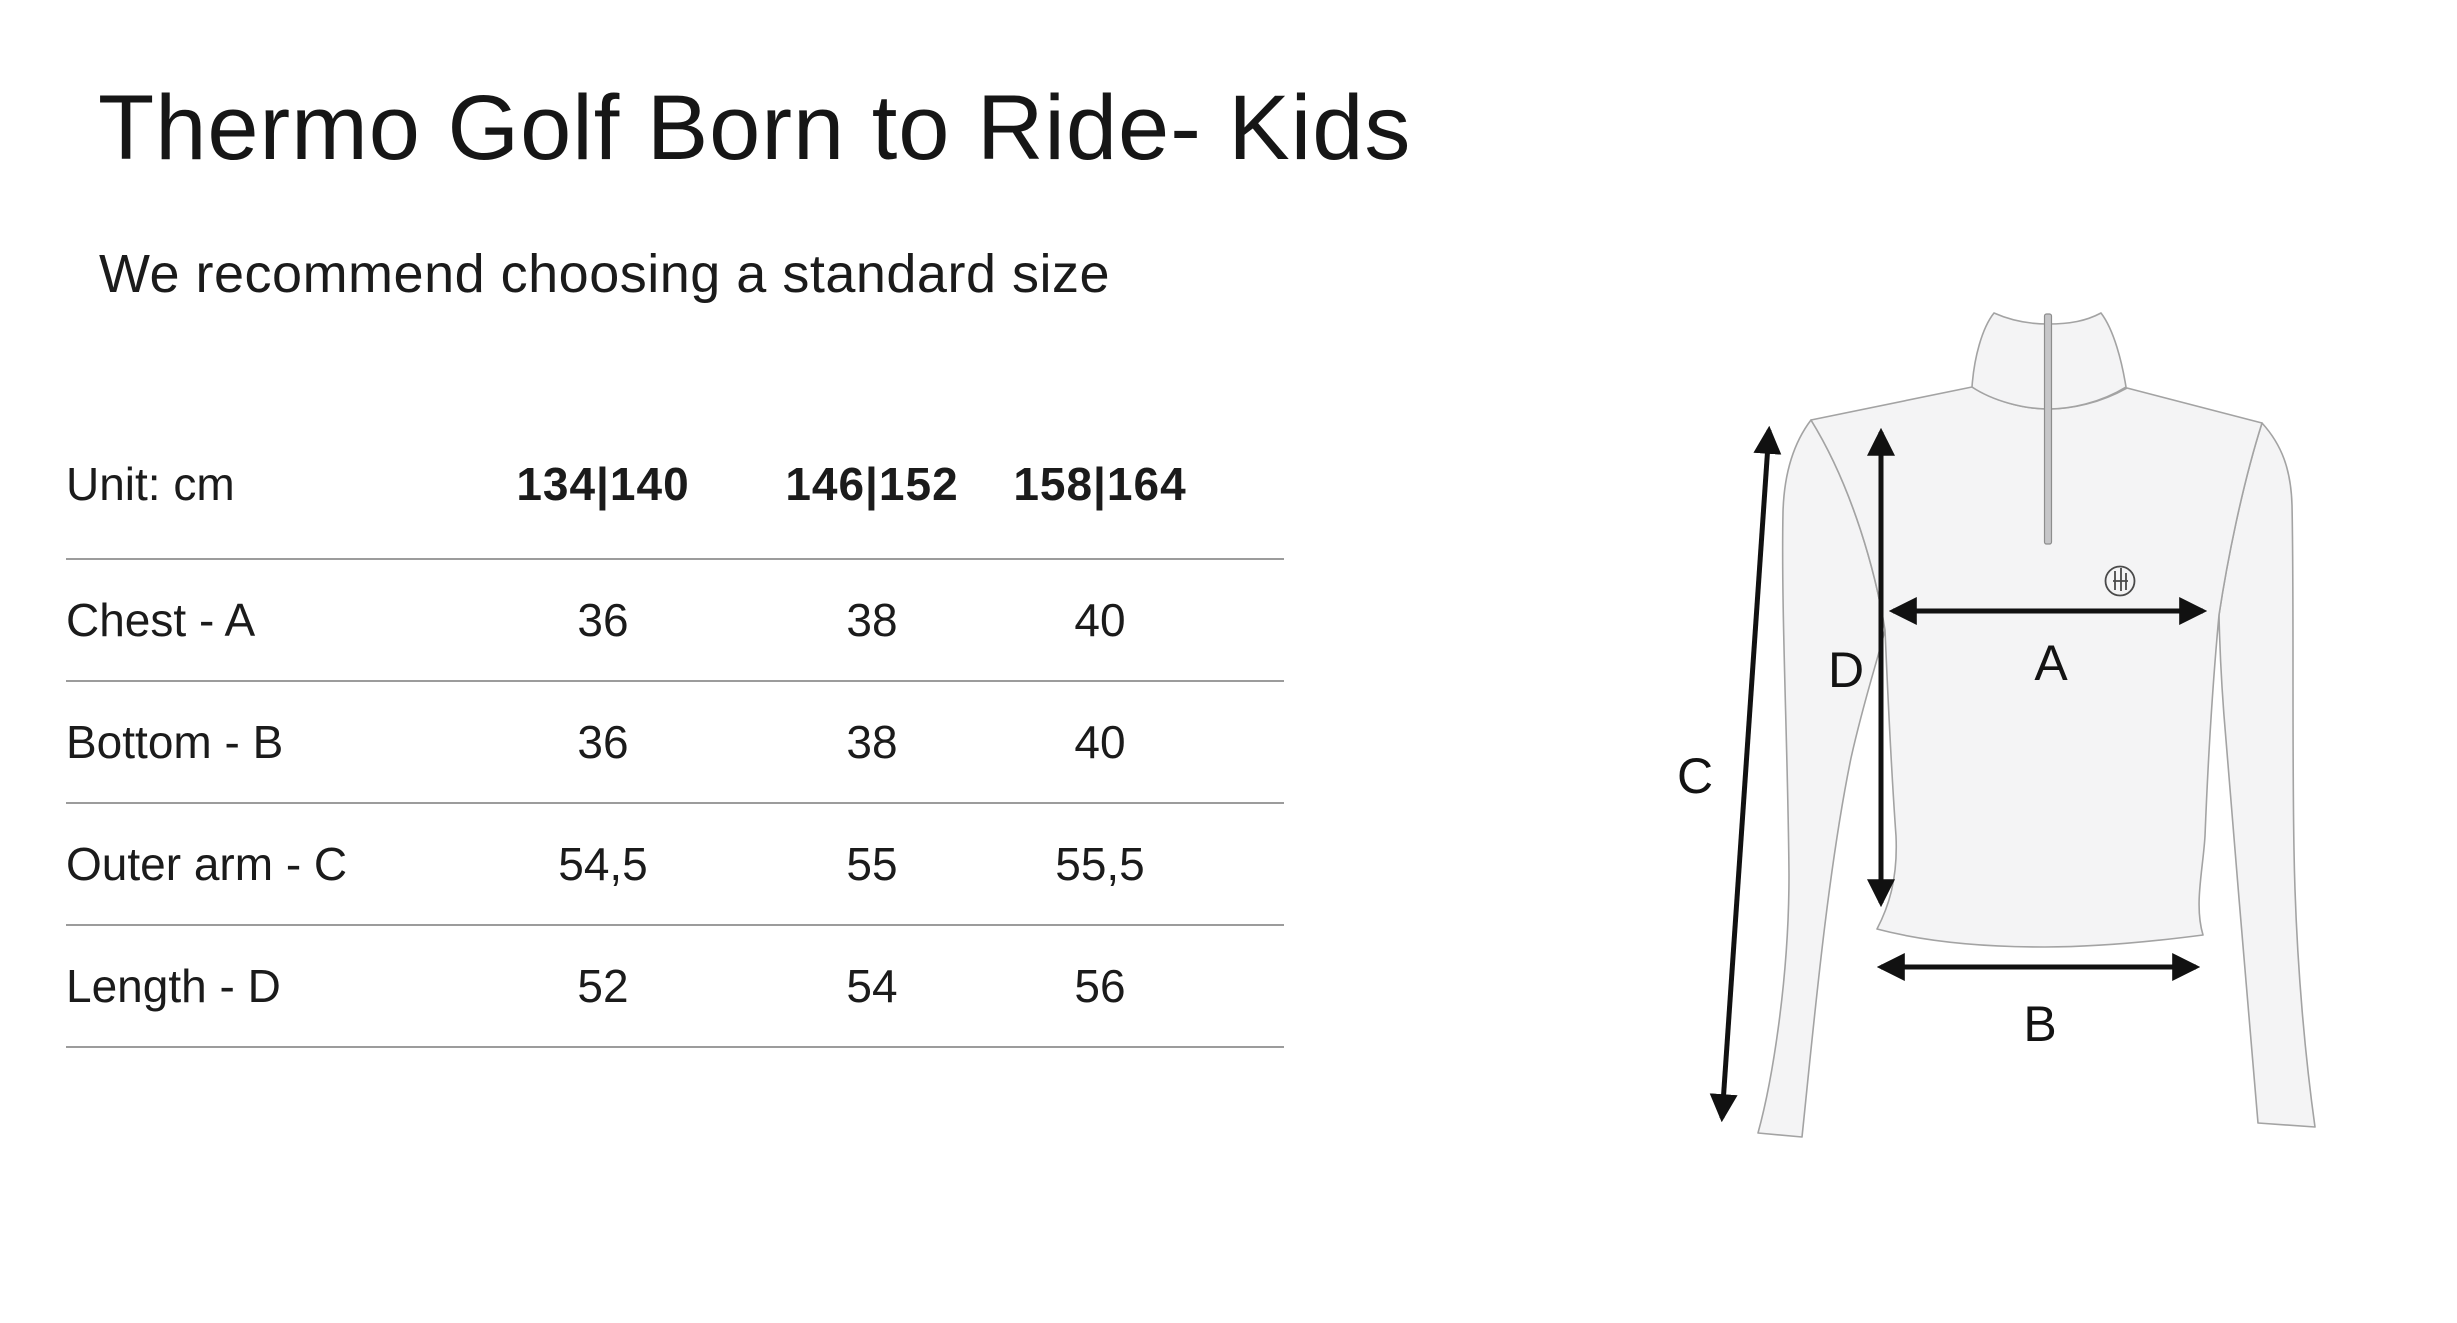 The height and width of the screenshot is (1323, 2457). I want to click on size-column-header: 134|140, so click(603, 484).